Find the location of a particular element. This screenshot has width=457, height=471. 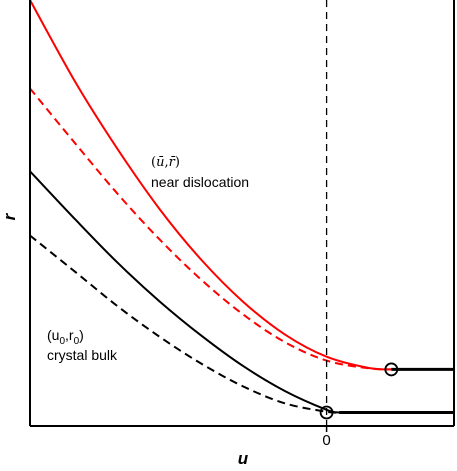

x-tick-label: 0 is located at coordinates (326, 440).